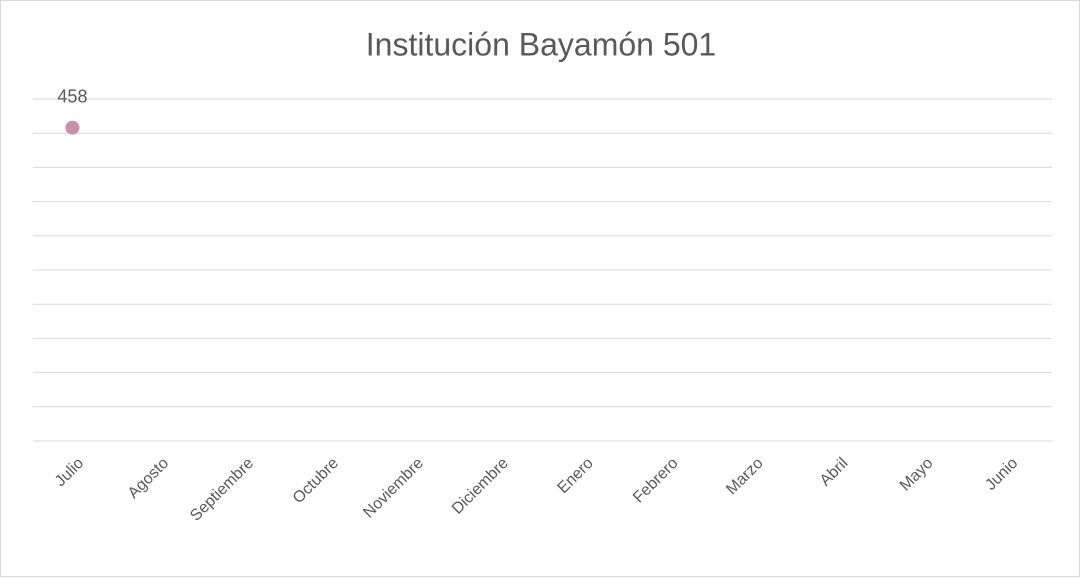 This screenshot has height=578, width=1081. Describe the element at coordinates (72, 96) in the screenshot. I see `data-label: 458` at that location.